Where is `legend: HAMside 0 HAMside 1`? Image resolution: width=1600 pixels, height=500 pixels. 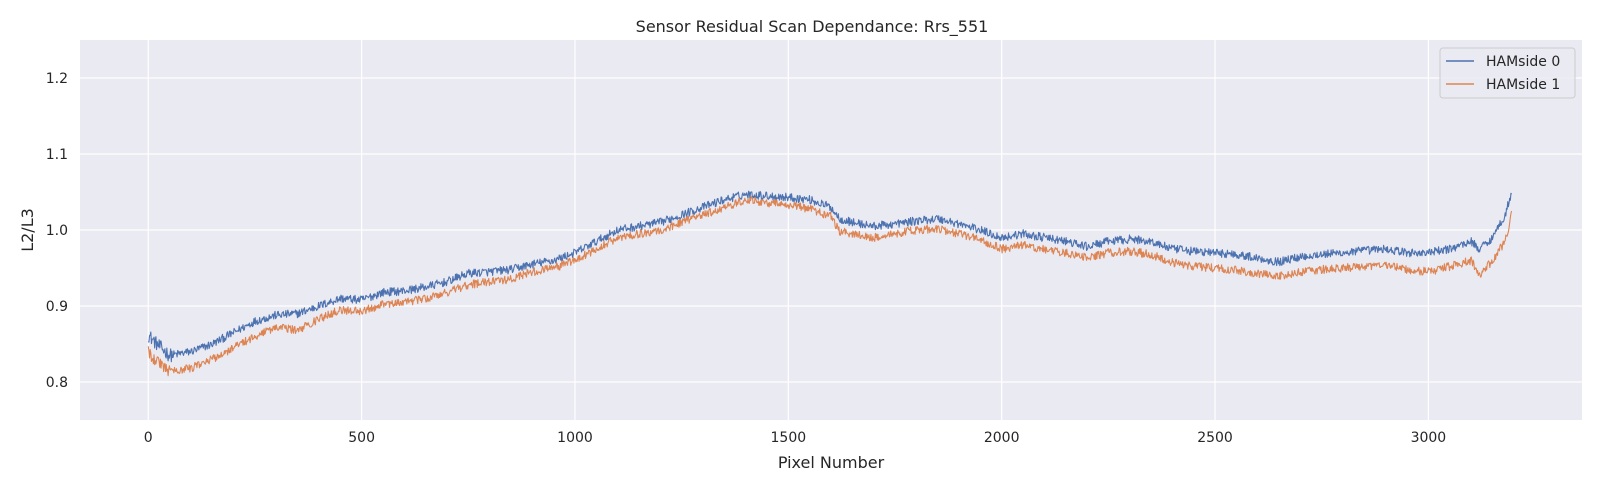
legend: HAMside 0 HAMside 1 is located at coordinates (1507, 73).